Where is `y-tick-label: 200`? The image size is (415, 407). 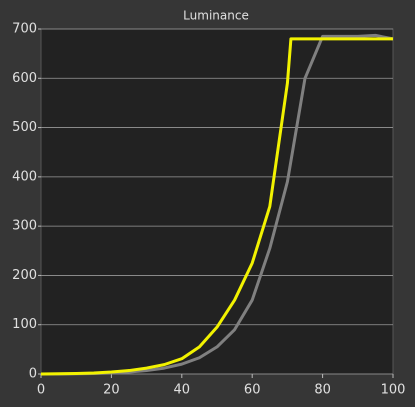
y-tick-label: 200 is located at coordinates (24, 275).